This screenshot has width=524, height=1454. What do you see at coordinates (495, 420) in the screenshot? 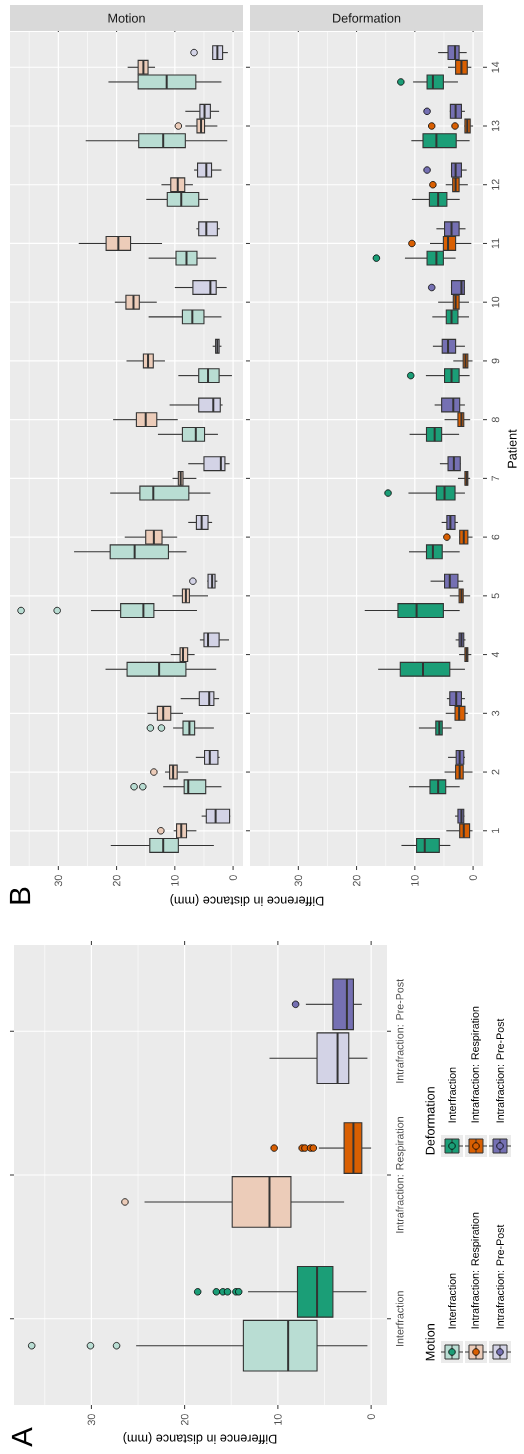
I see `y-tick-label: 8` at bounding box center [495, 420].